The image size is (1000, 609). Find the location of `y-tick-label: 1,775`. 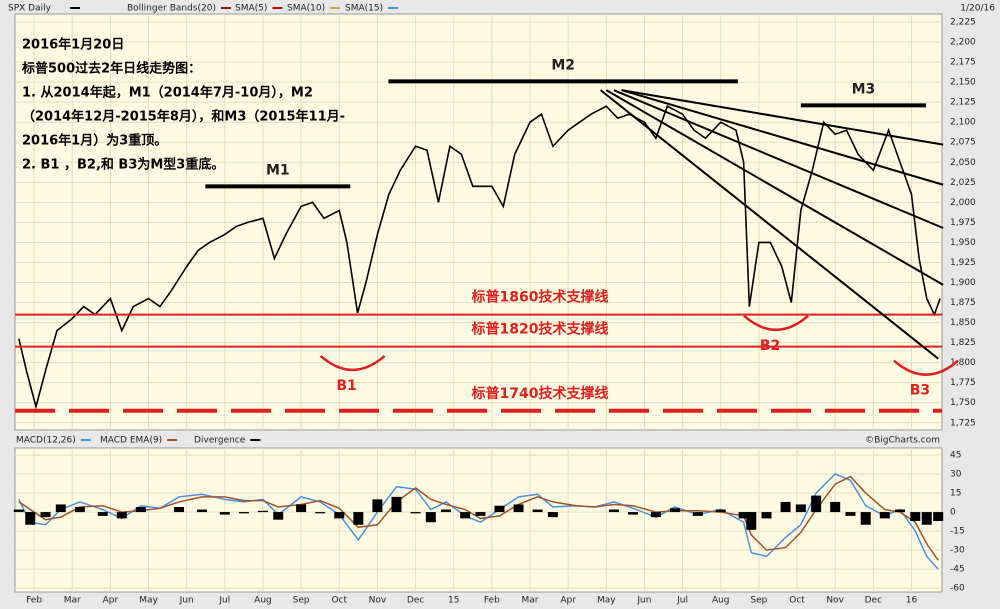

y-tick-label: 1,775 is located at coordinates (963, 383).